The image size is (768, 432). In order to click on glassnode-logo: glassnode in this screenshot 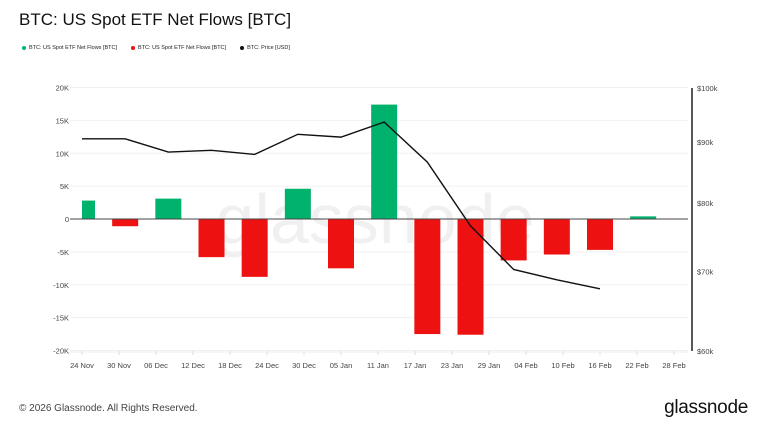, I will do `click(706, 407)`.